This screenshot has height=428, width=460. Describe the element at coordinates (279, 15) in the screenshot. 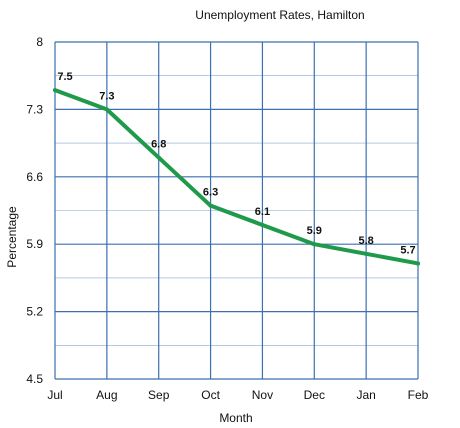

I see `chart-title: Unemployment Rates, Hamilton` at that location.